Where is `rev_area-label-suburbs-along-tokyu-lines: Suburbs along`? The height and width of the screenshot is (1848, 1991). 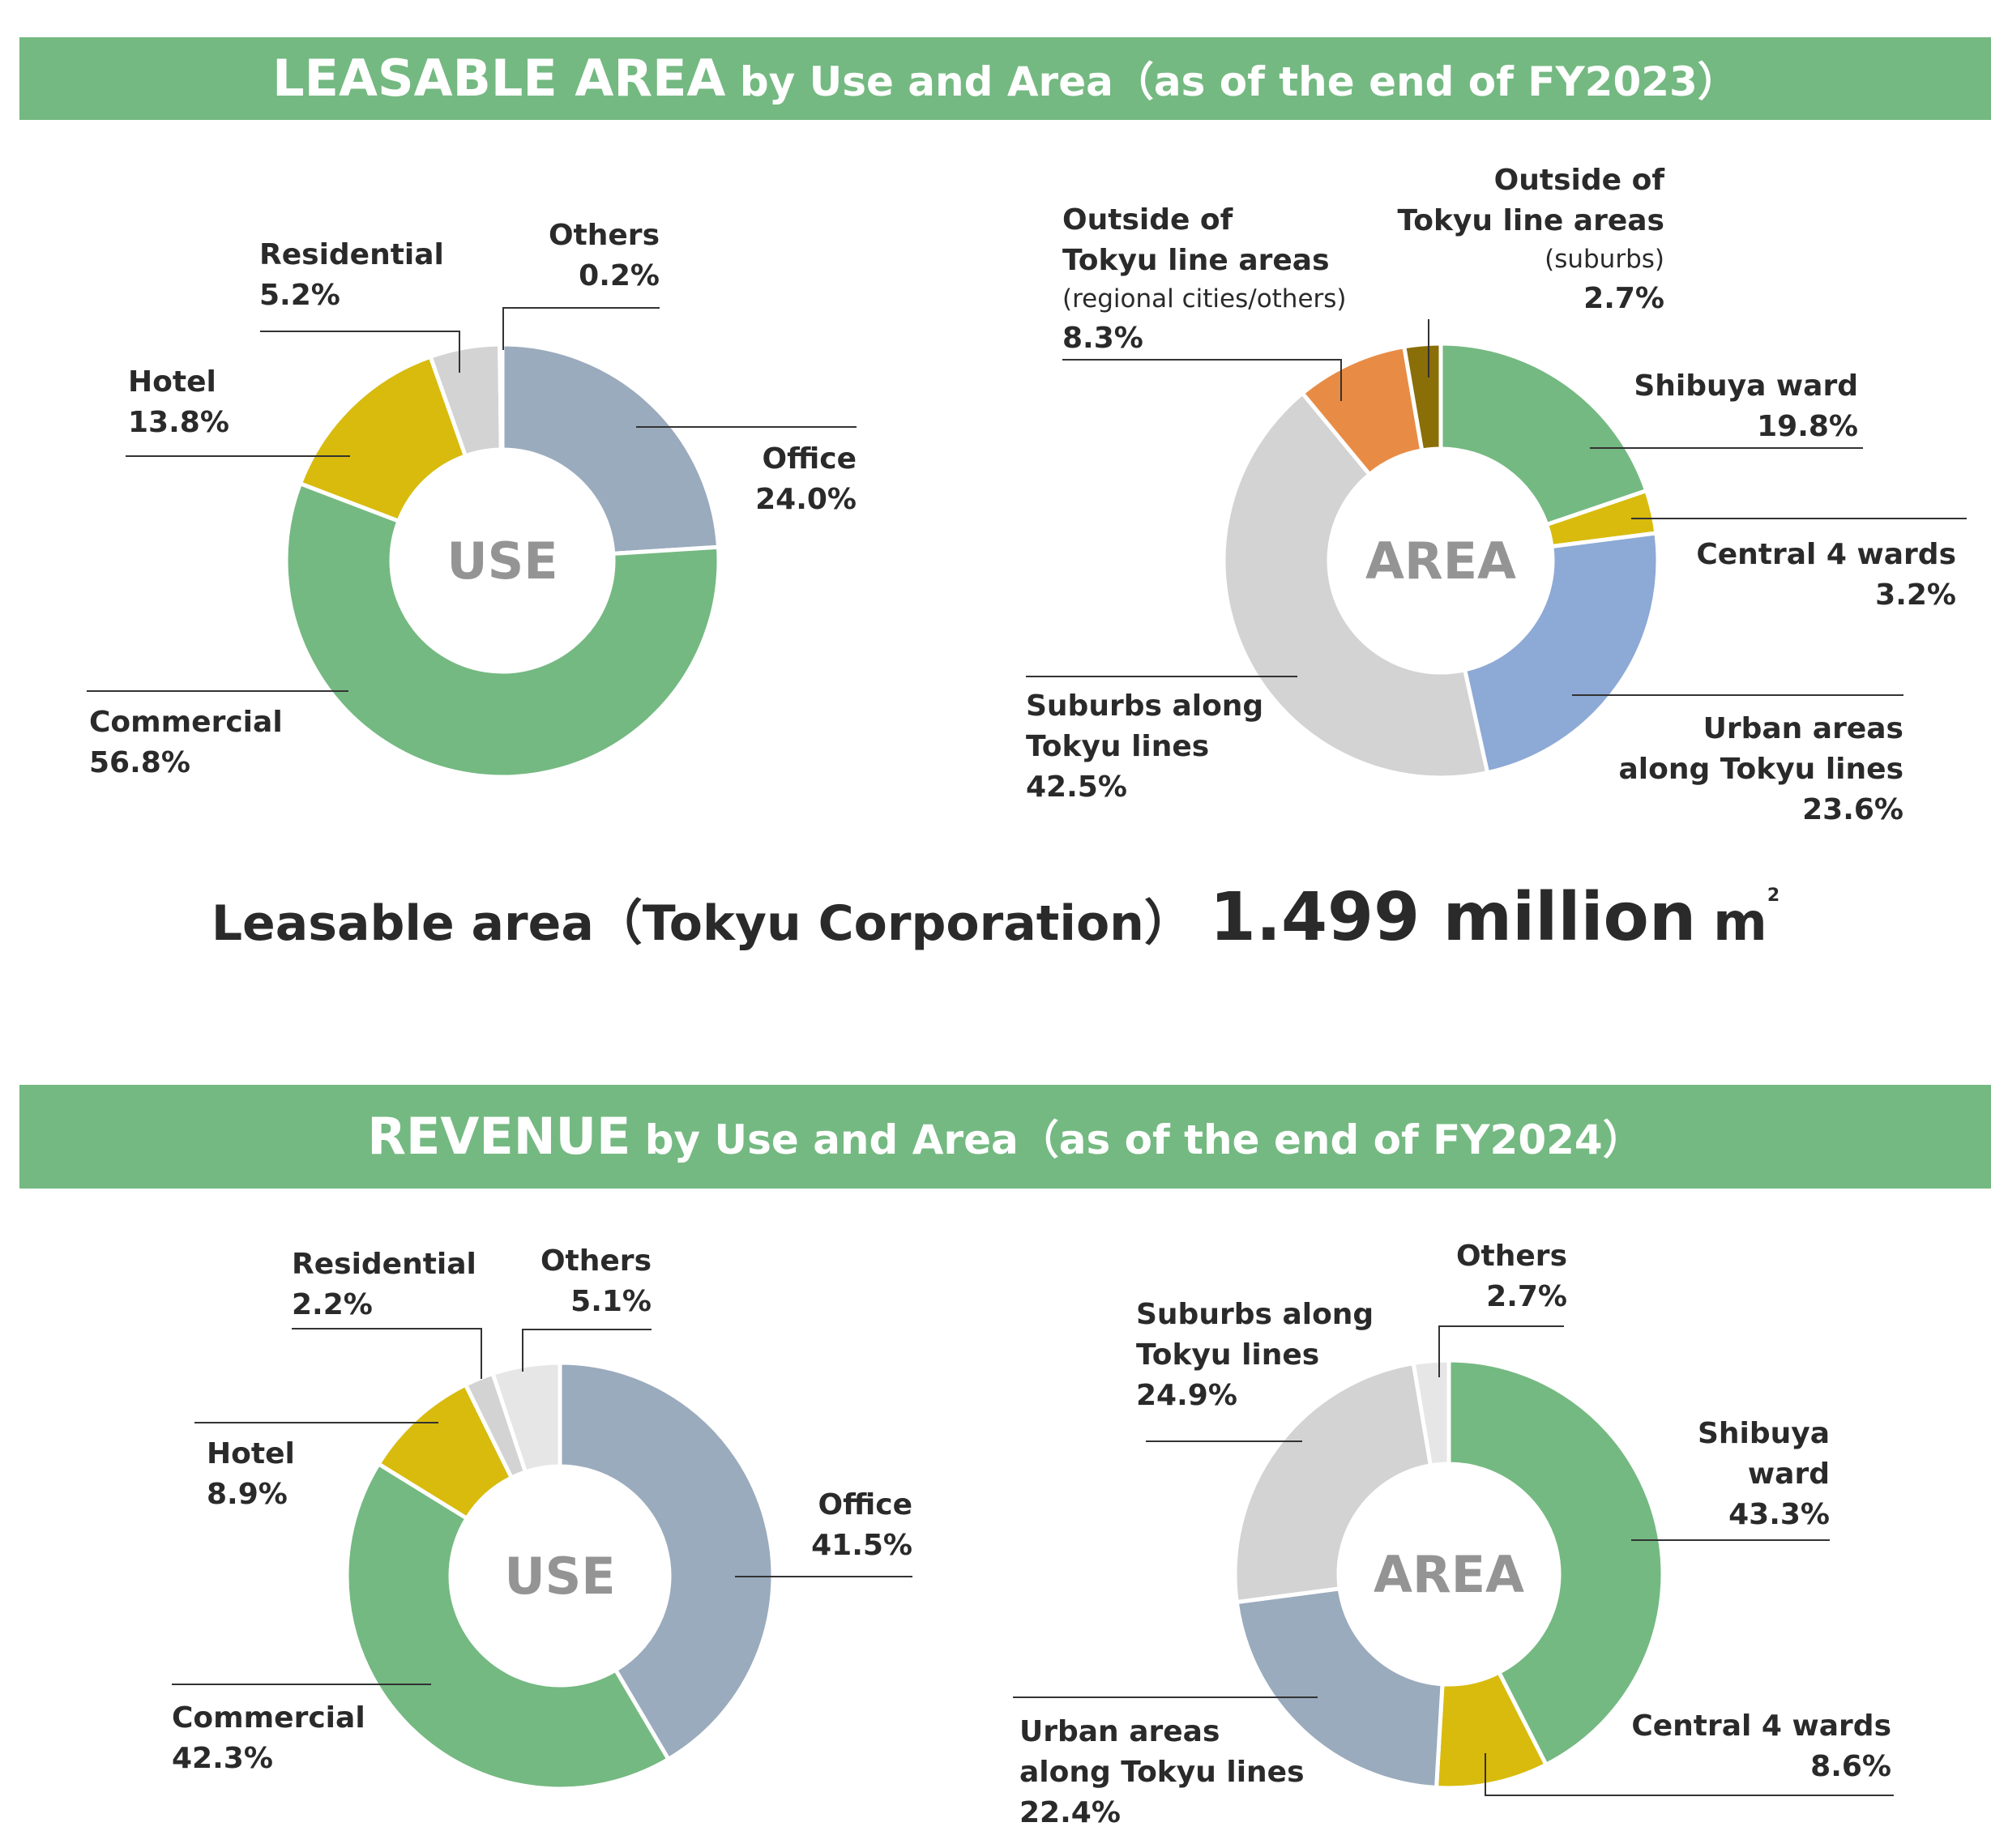 rev_area-label-suburbs-along-tokyu-lines: Suburbs along is located at coordinates (1255, 1314).